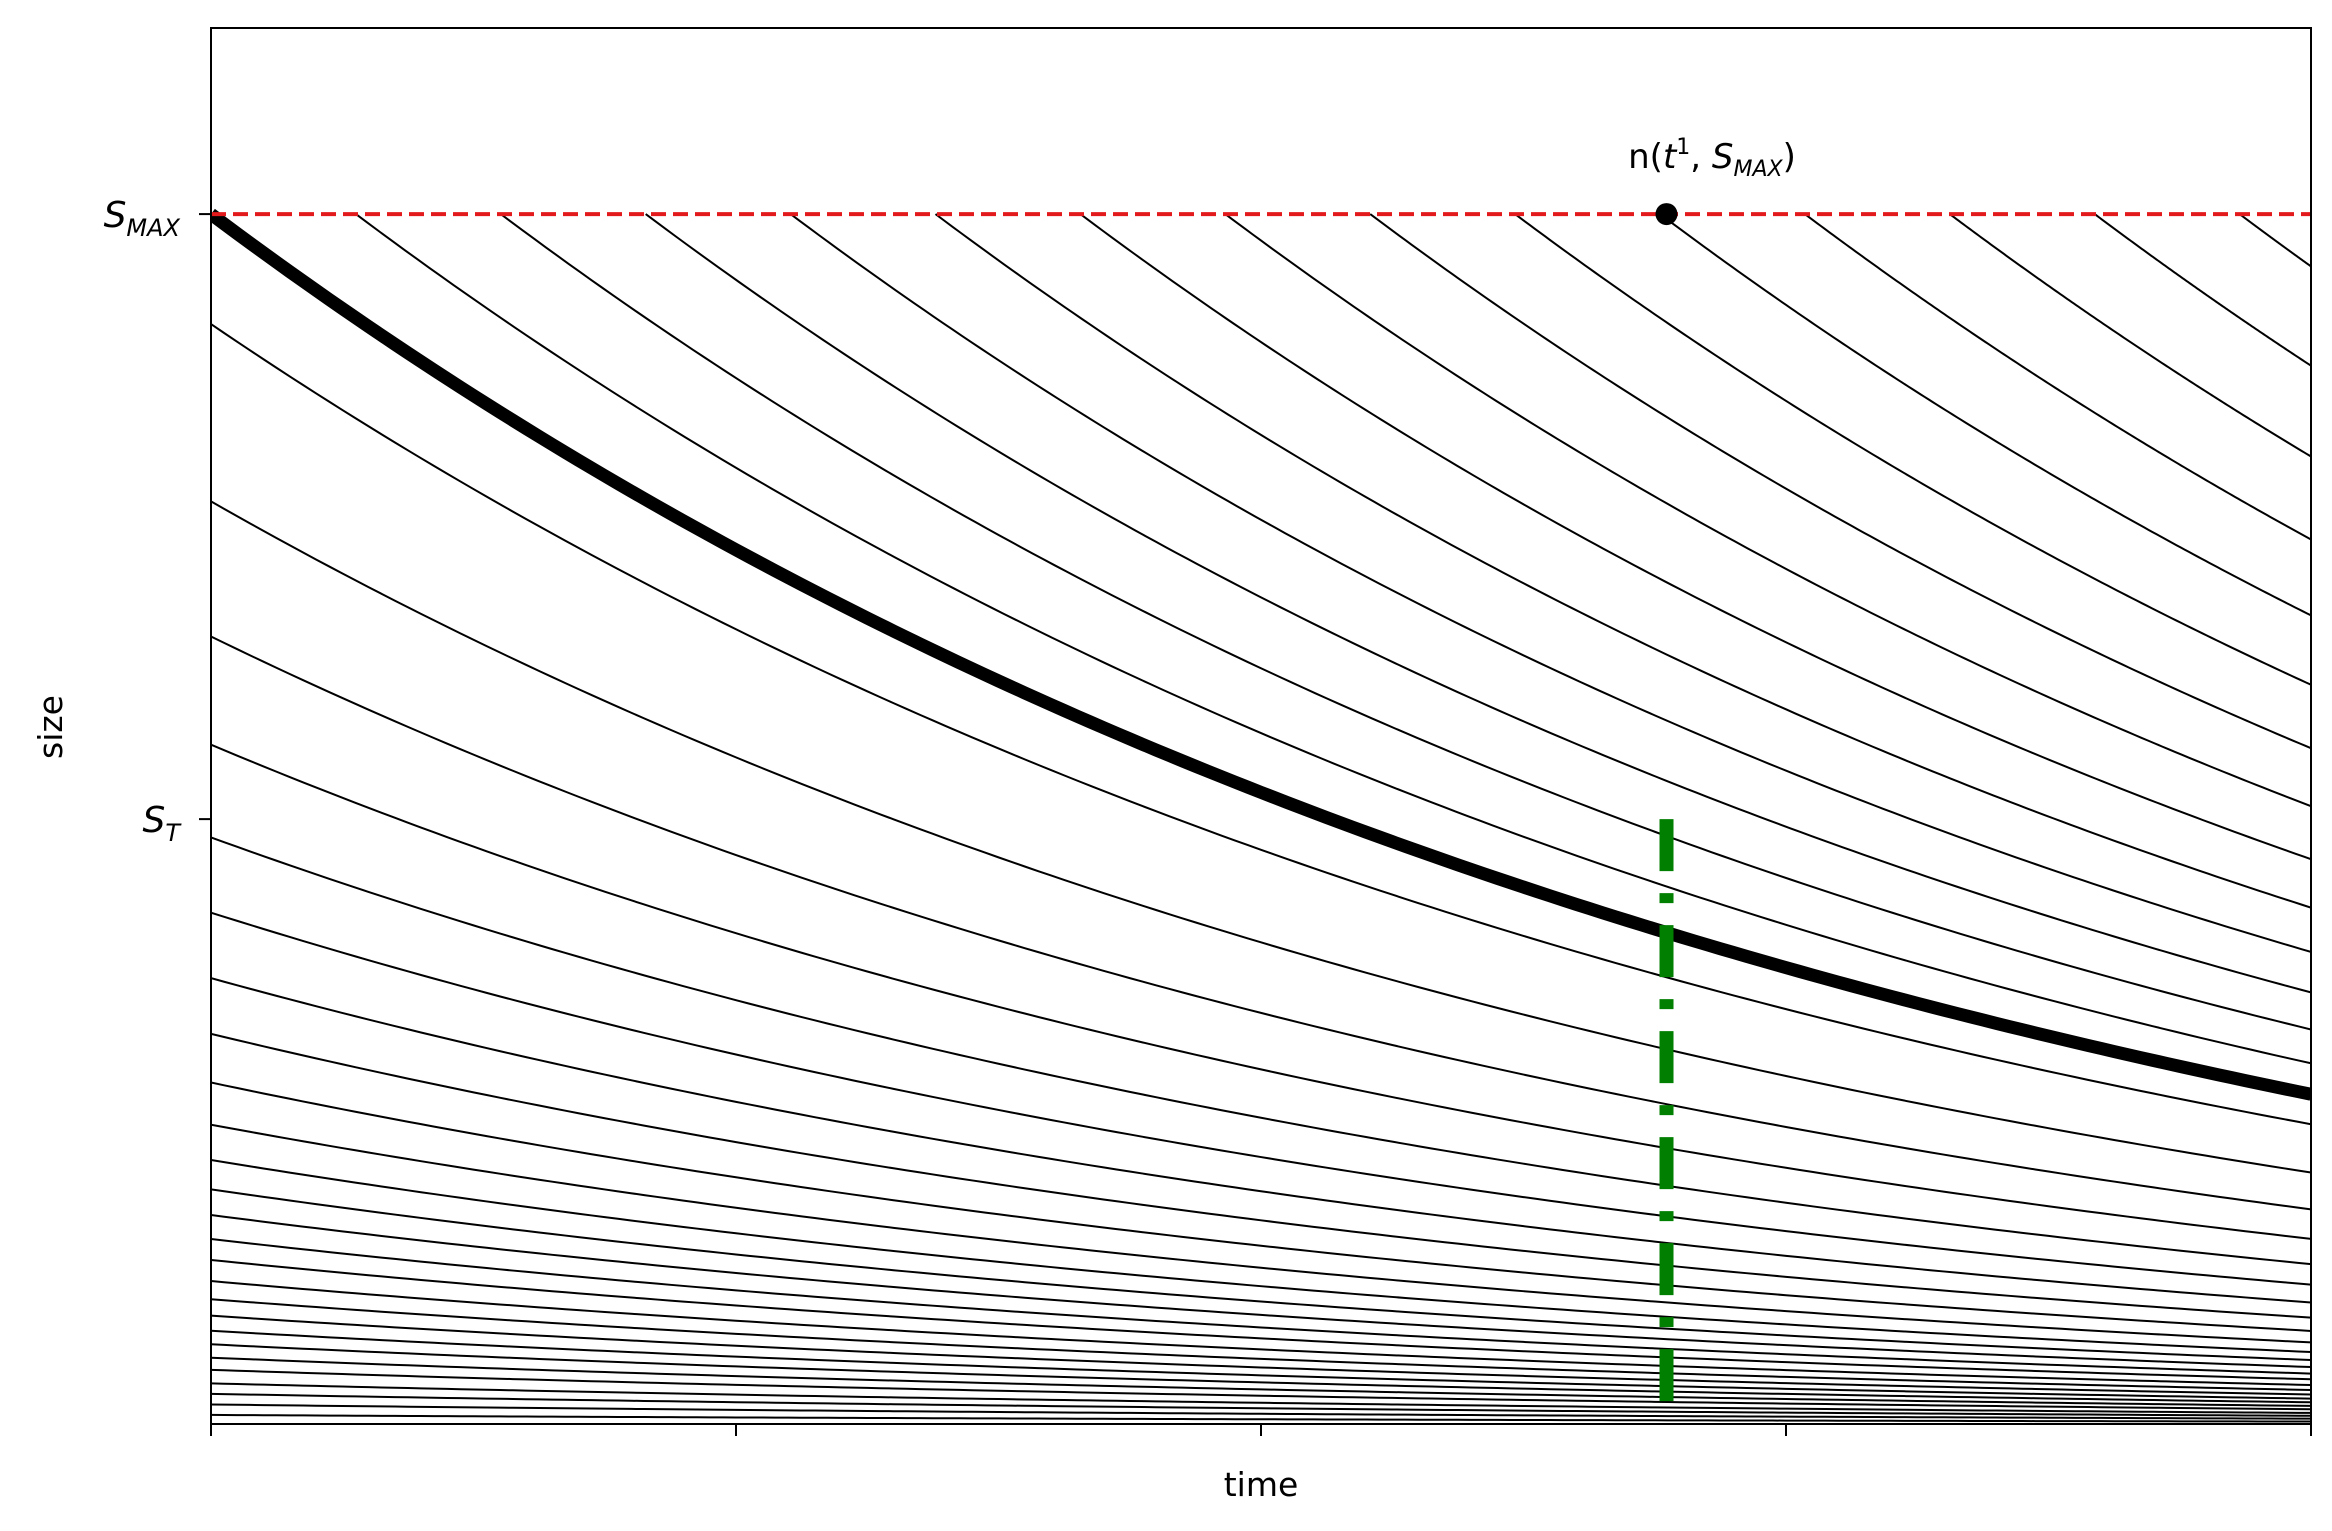 Image resolution: width=2332 pixels, height=1531 pixels. What do you see at coordinates (142, 218) in the screenshot?
I see `y-tick-label-smax: SMAX` at bounding box center [142, 218].